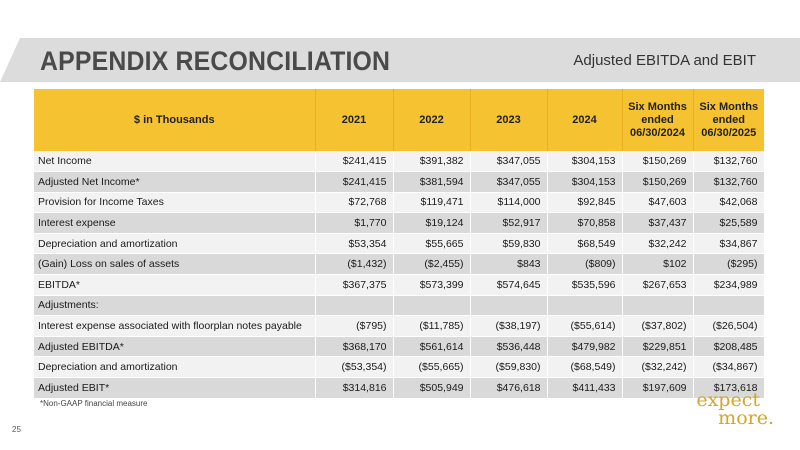 The image size is (800, 450). I want to click on page-title: APPENDIX RECONCILIATION, so click(215, 61).